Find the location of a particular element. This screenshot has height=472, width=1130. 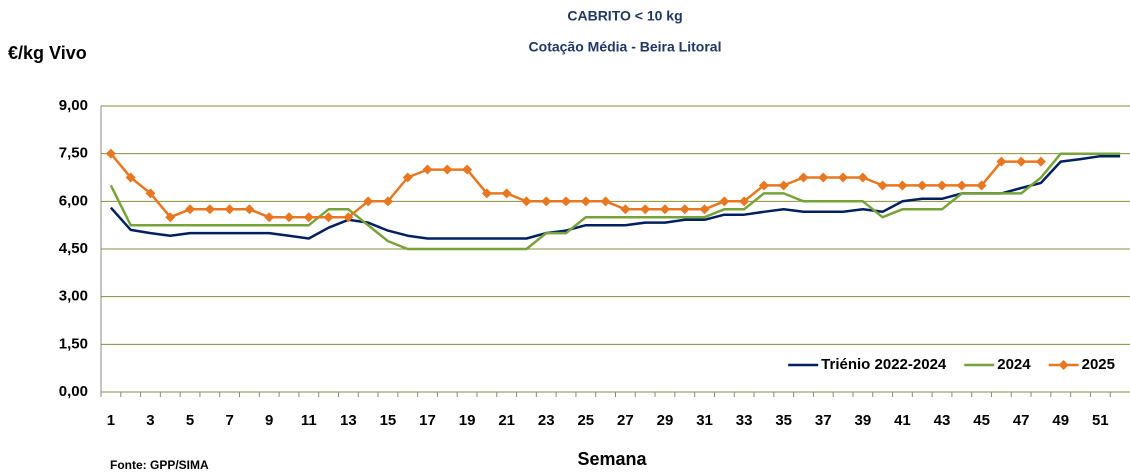

x-tick-label: 45 is located at coordinates (981, 420).